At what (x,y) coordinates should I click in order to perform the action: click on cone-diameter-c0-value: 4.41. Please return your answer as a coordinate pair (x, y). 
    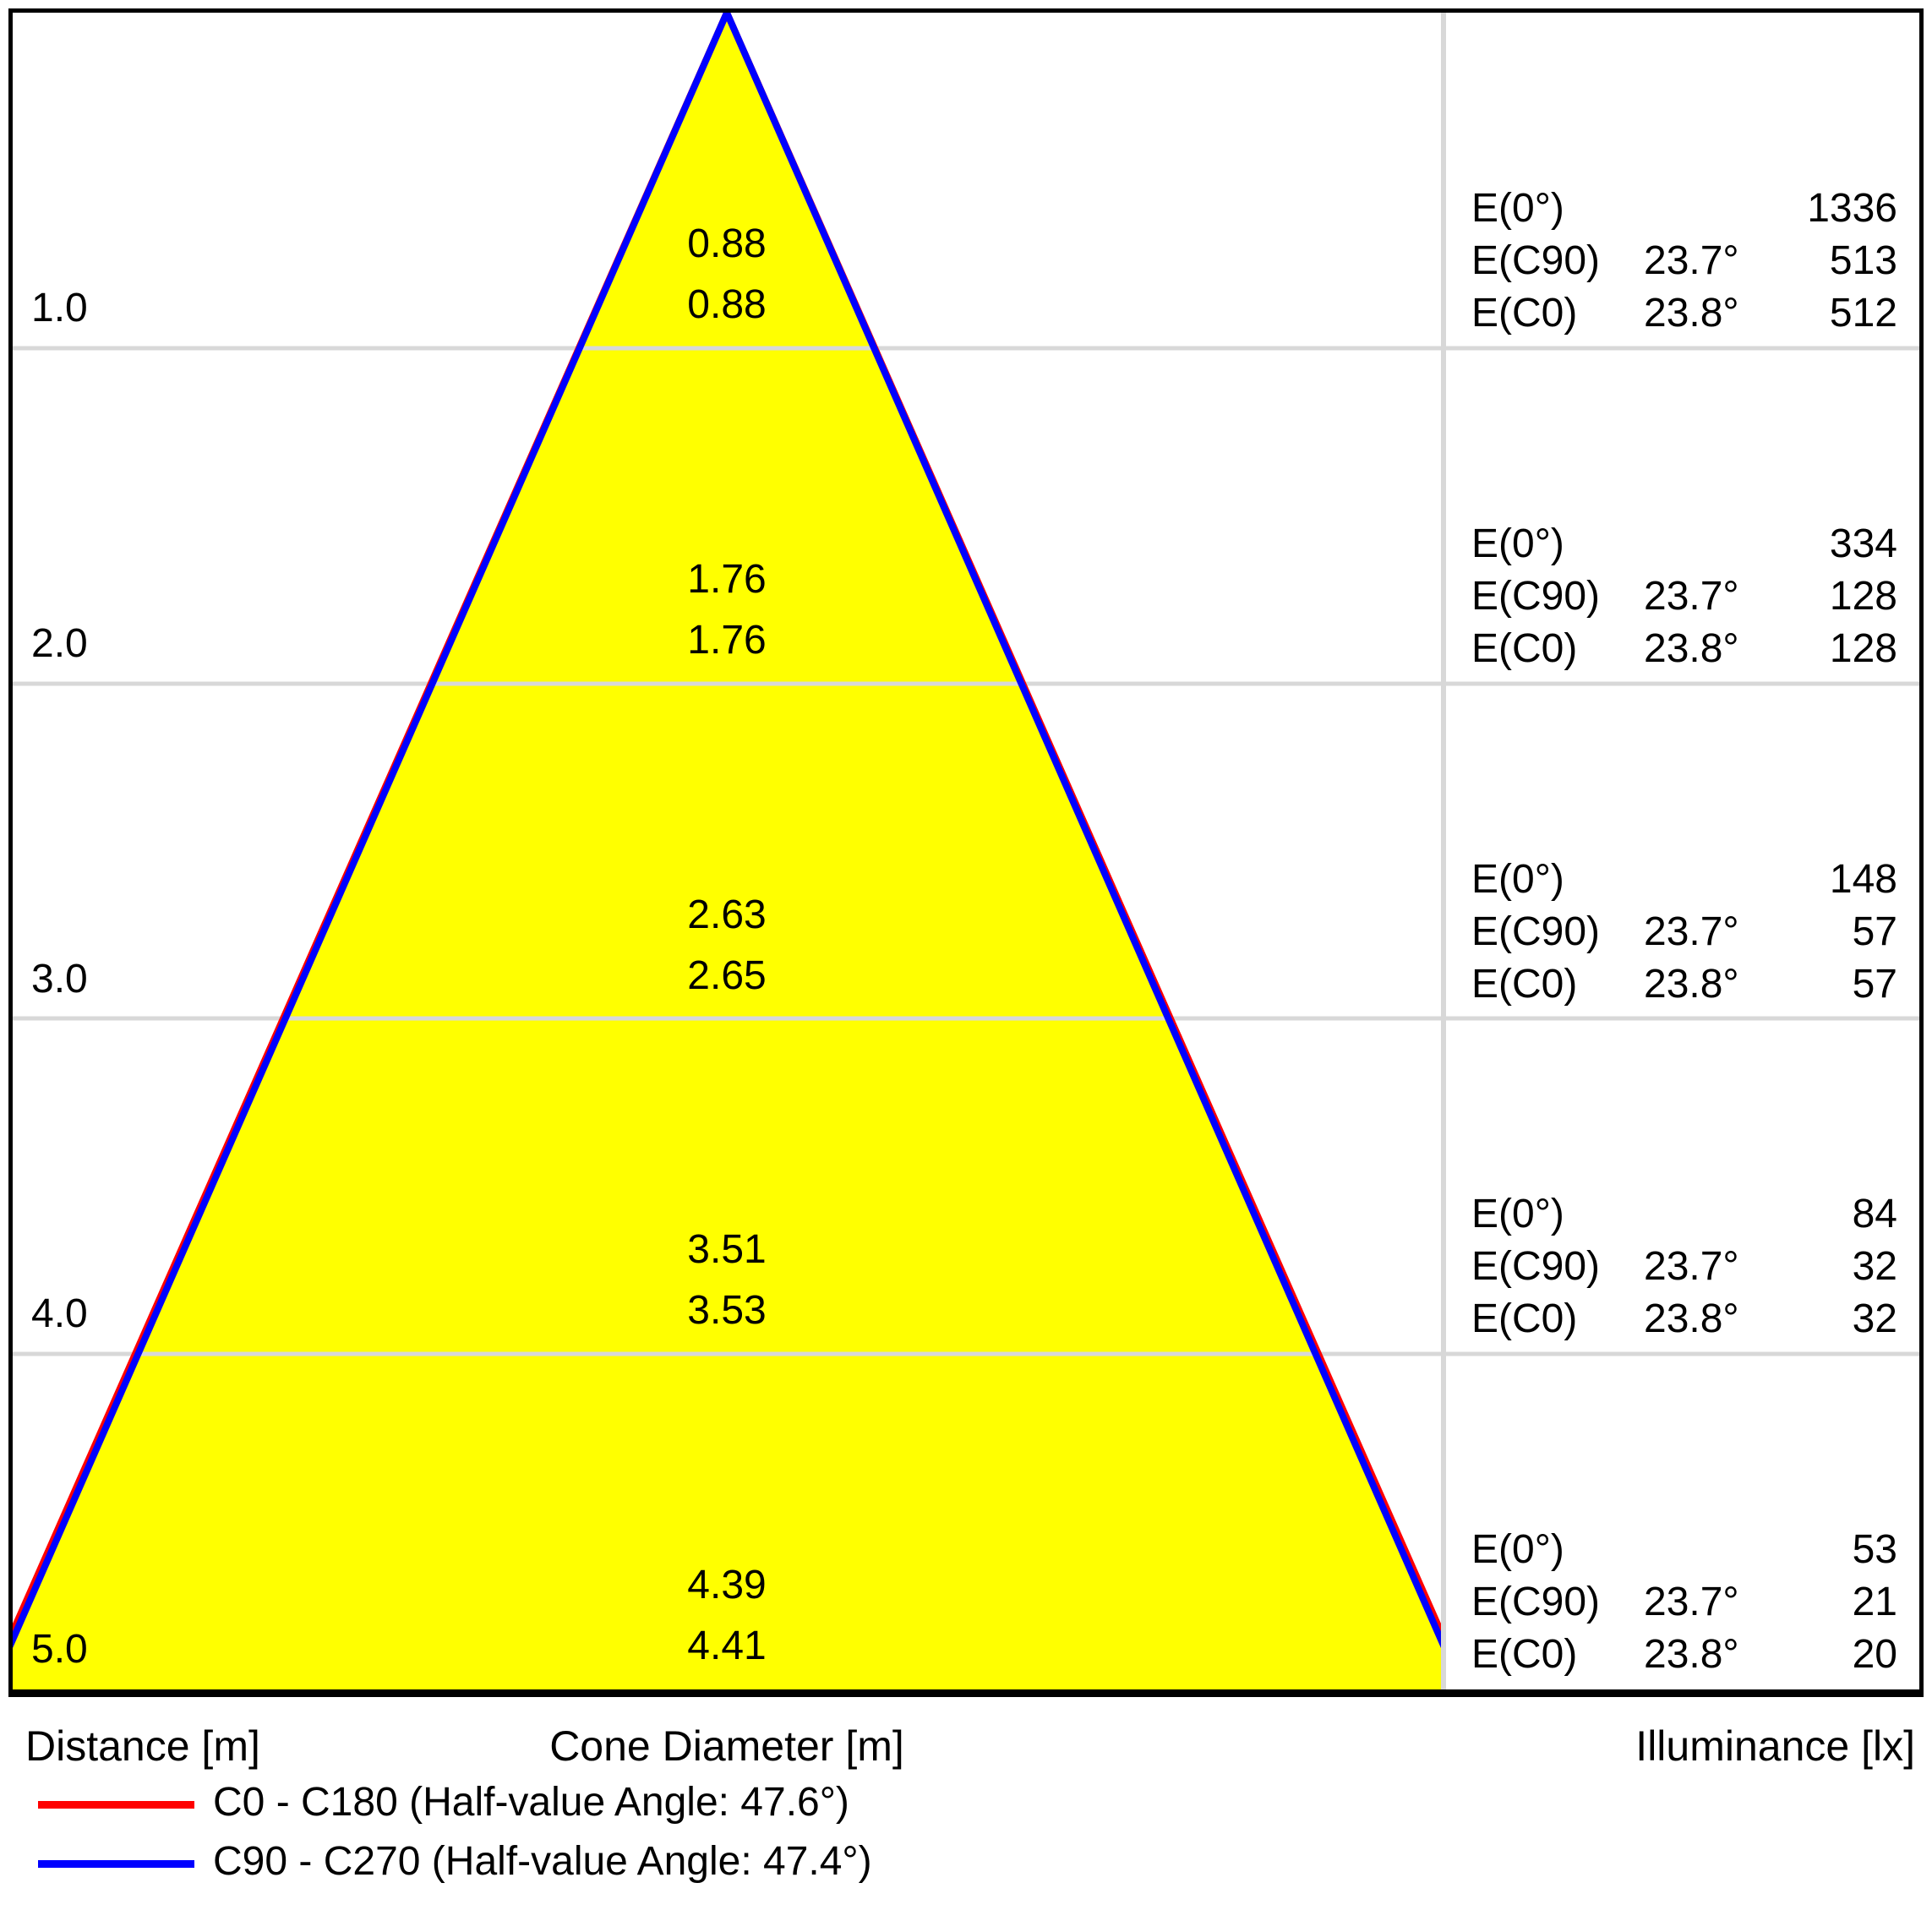
    Looking at the image, I should click on (727, 1646).